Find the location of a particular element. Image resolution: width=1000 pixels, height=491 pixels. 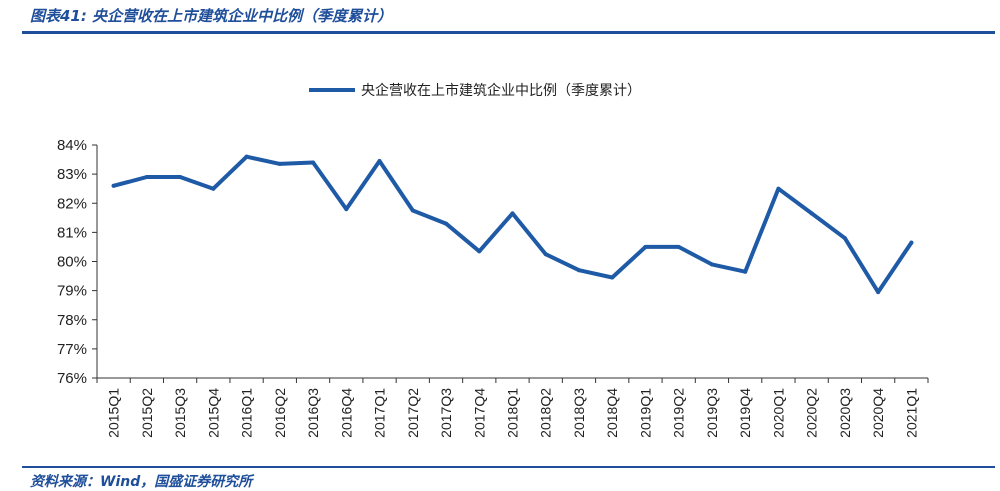

x-tick-label: 2019Q1 is located at coordinates (645, 413).